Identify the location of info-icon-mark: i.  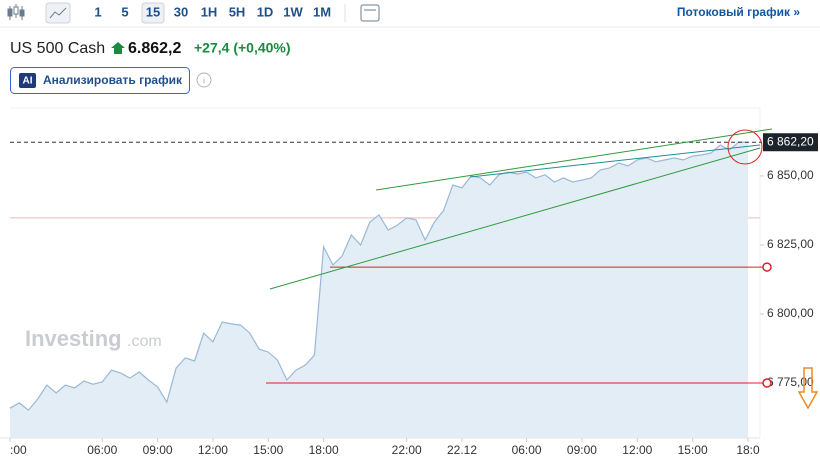
(204, 80).